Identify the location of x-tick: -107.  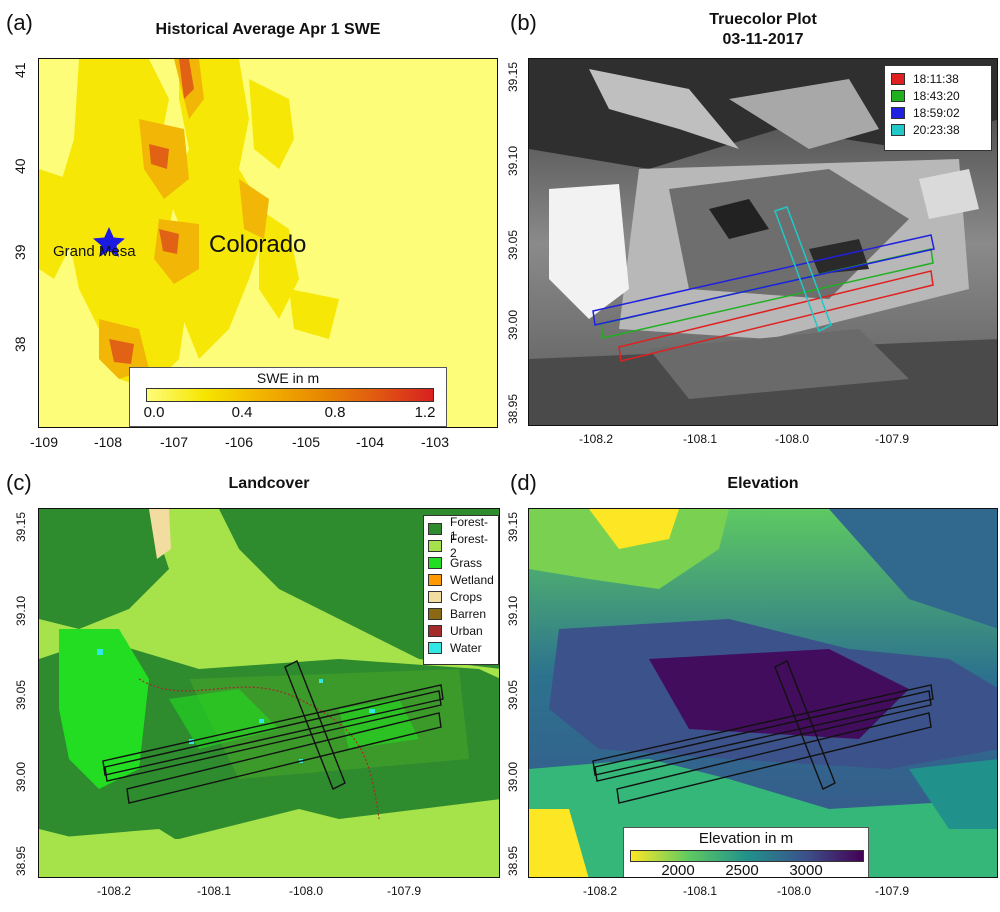
(174, 442).